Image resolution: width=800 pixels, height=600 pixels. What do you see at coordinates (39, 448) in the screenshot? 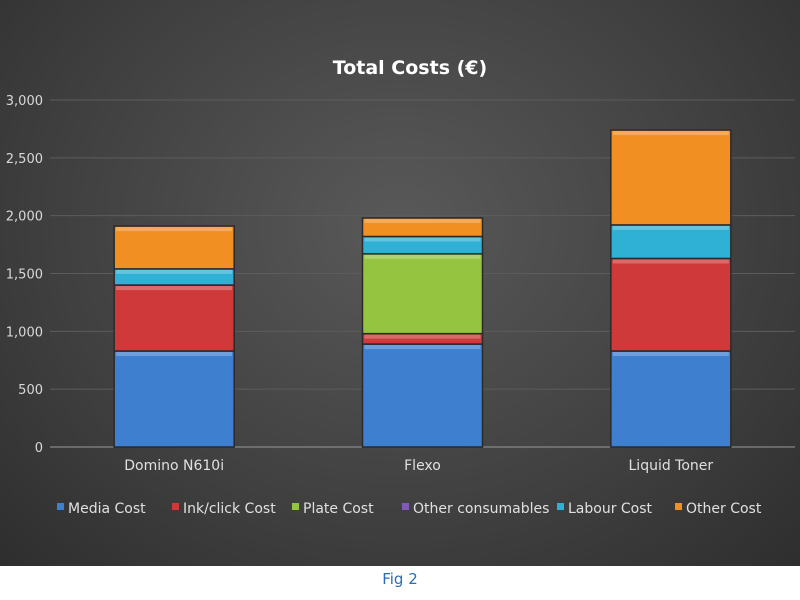
I see `y-tick-label: 0` at bounding box center [39, 448].